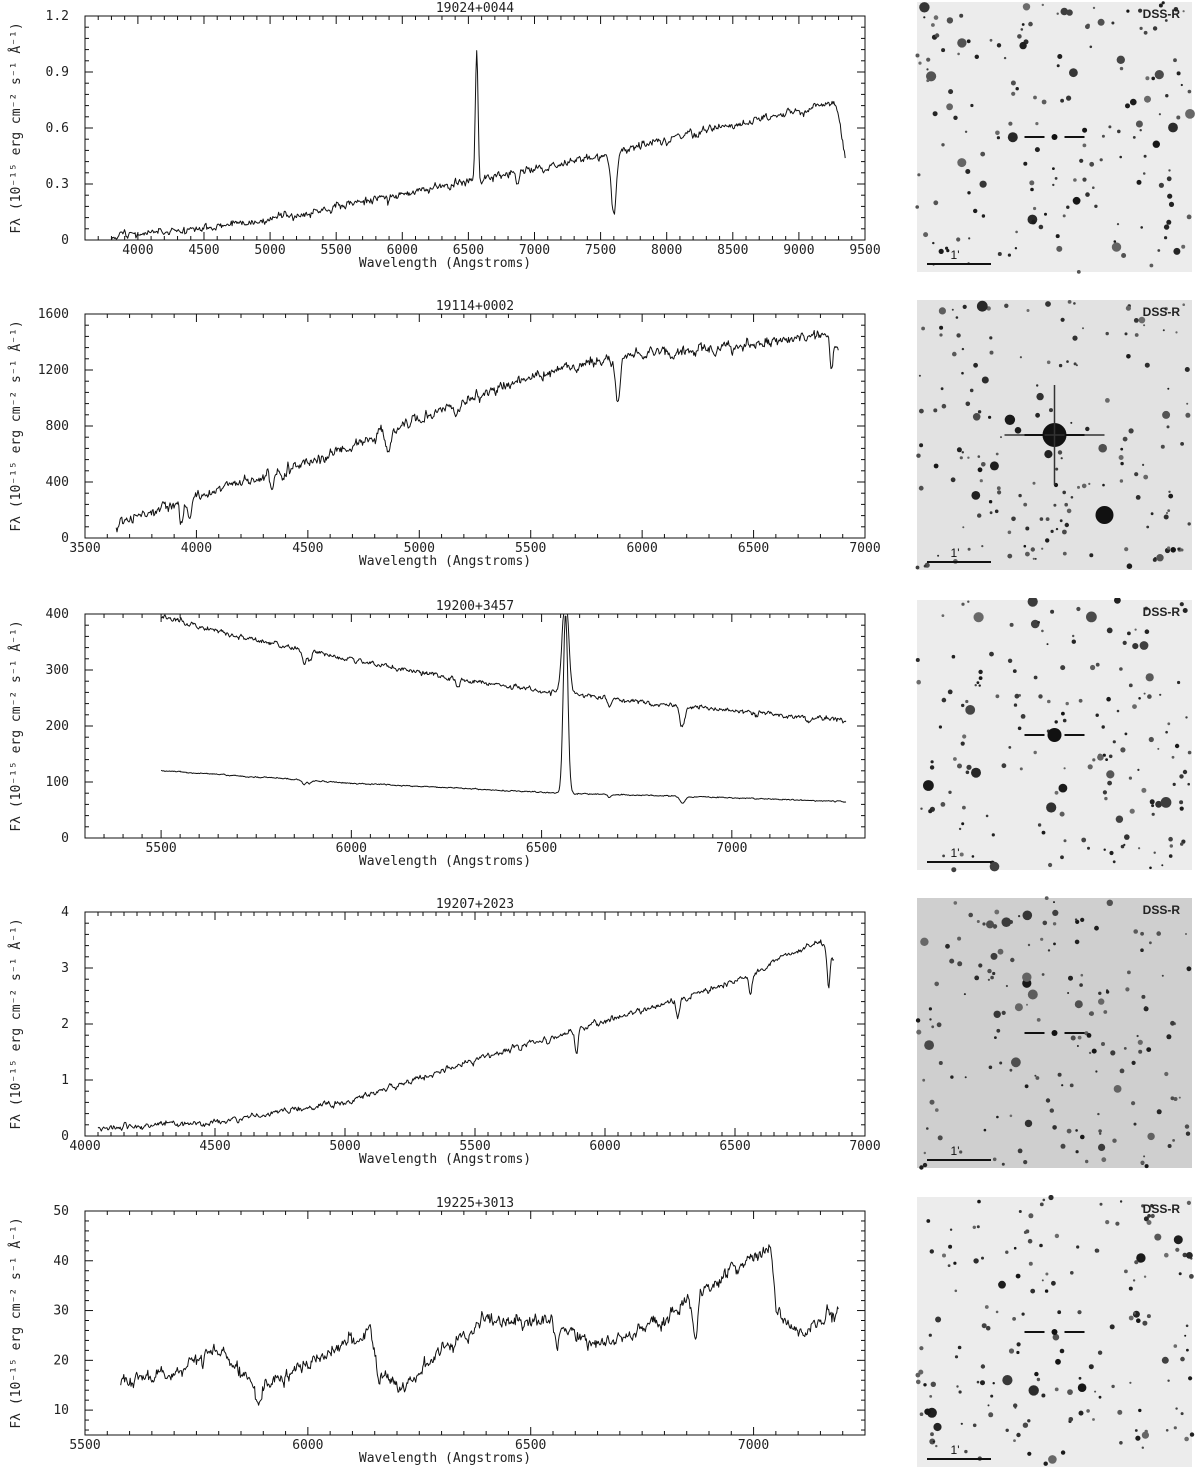  What do you see at coordinates (504, 670) in the screenshot?
I see `spectrum-line` at bounding box center [504, 670].